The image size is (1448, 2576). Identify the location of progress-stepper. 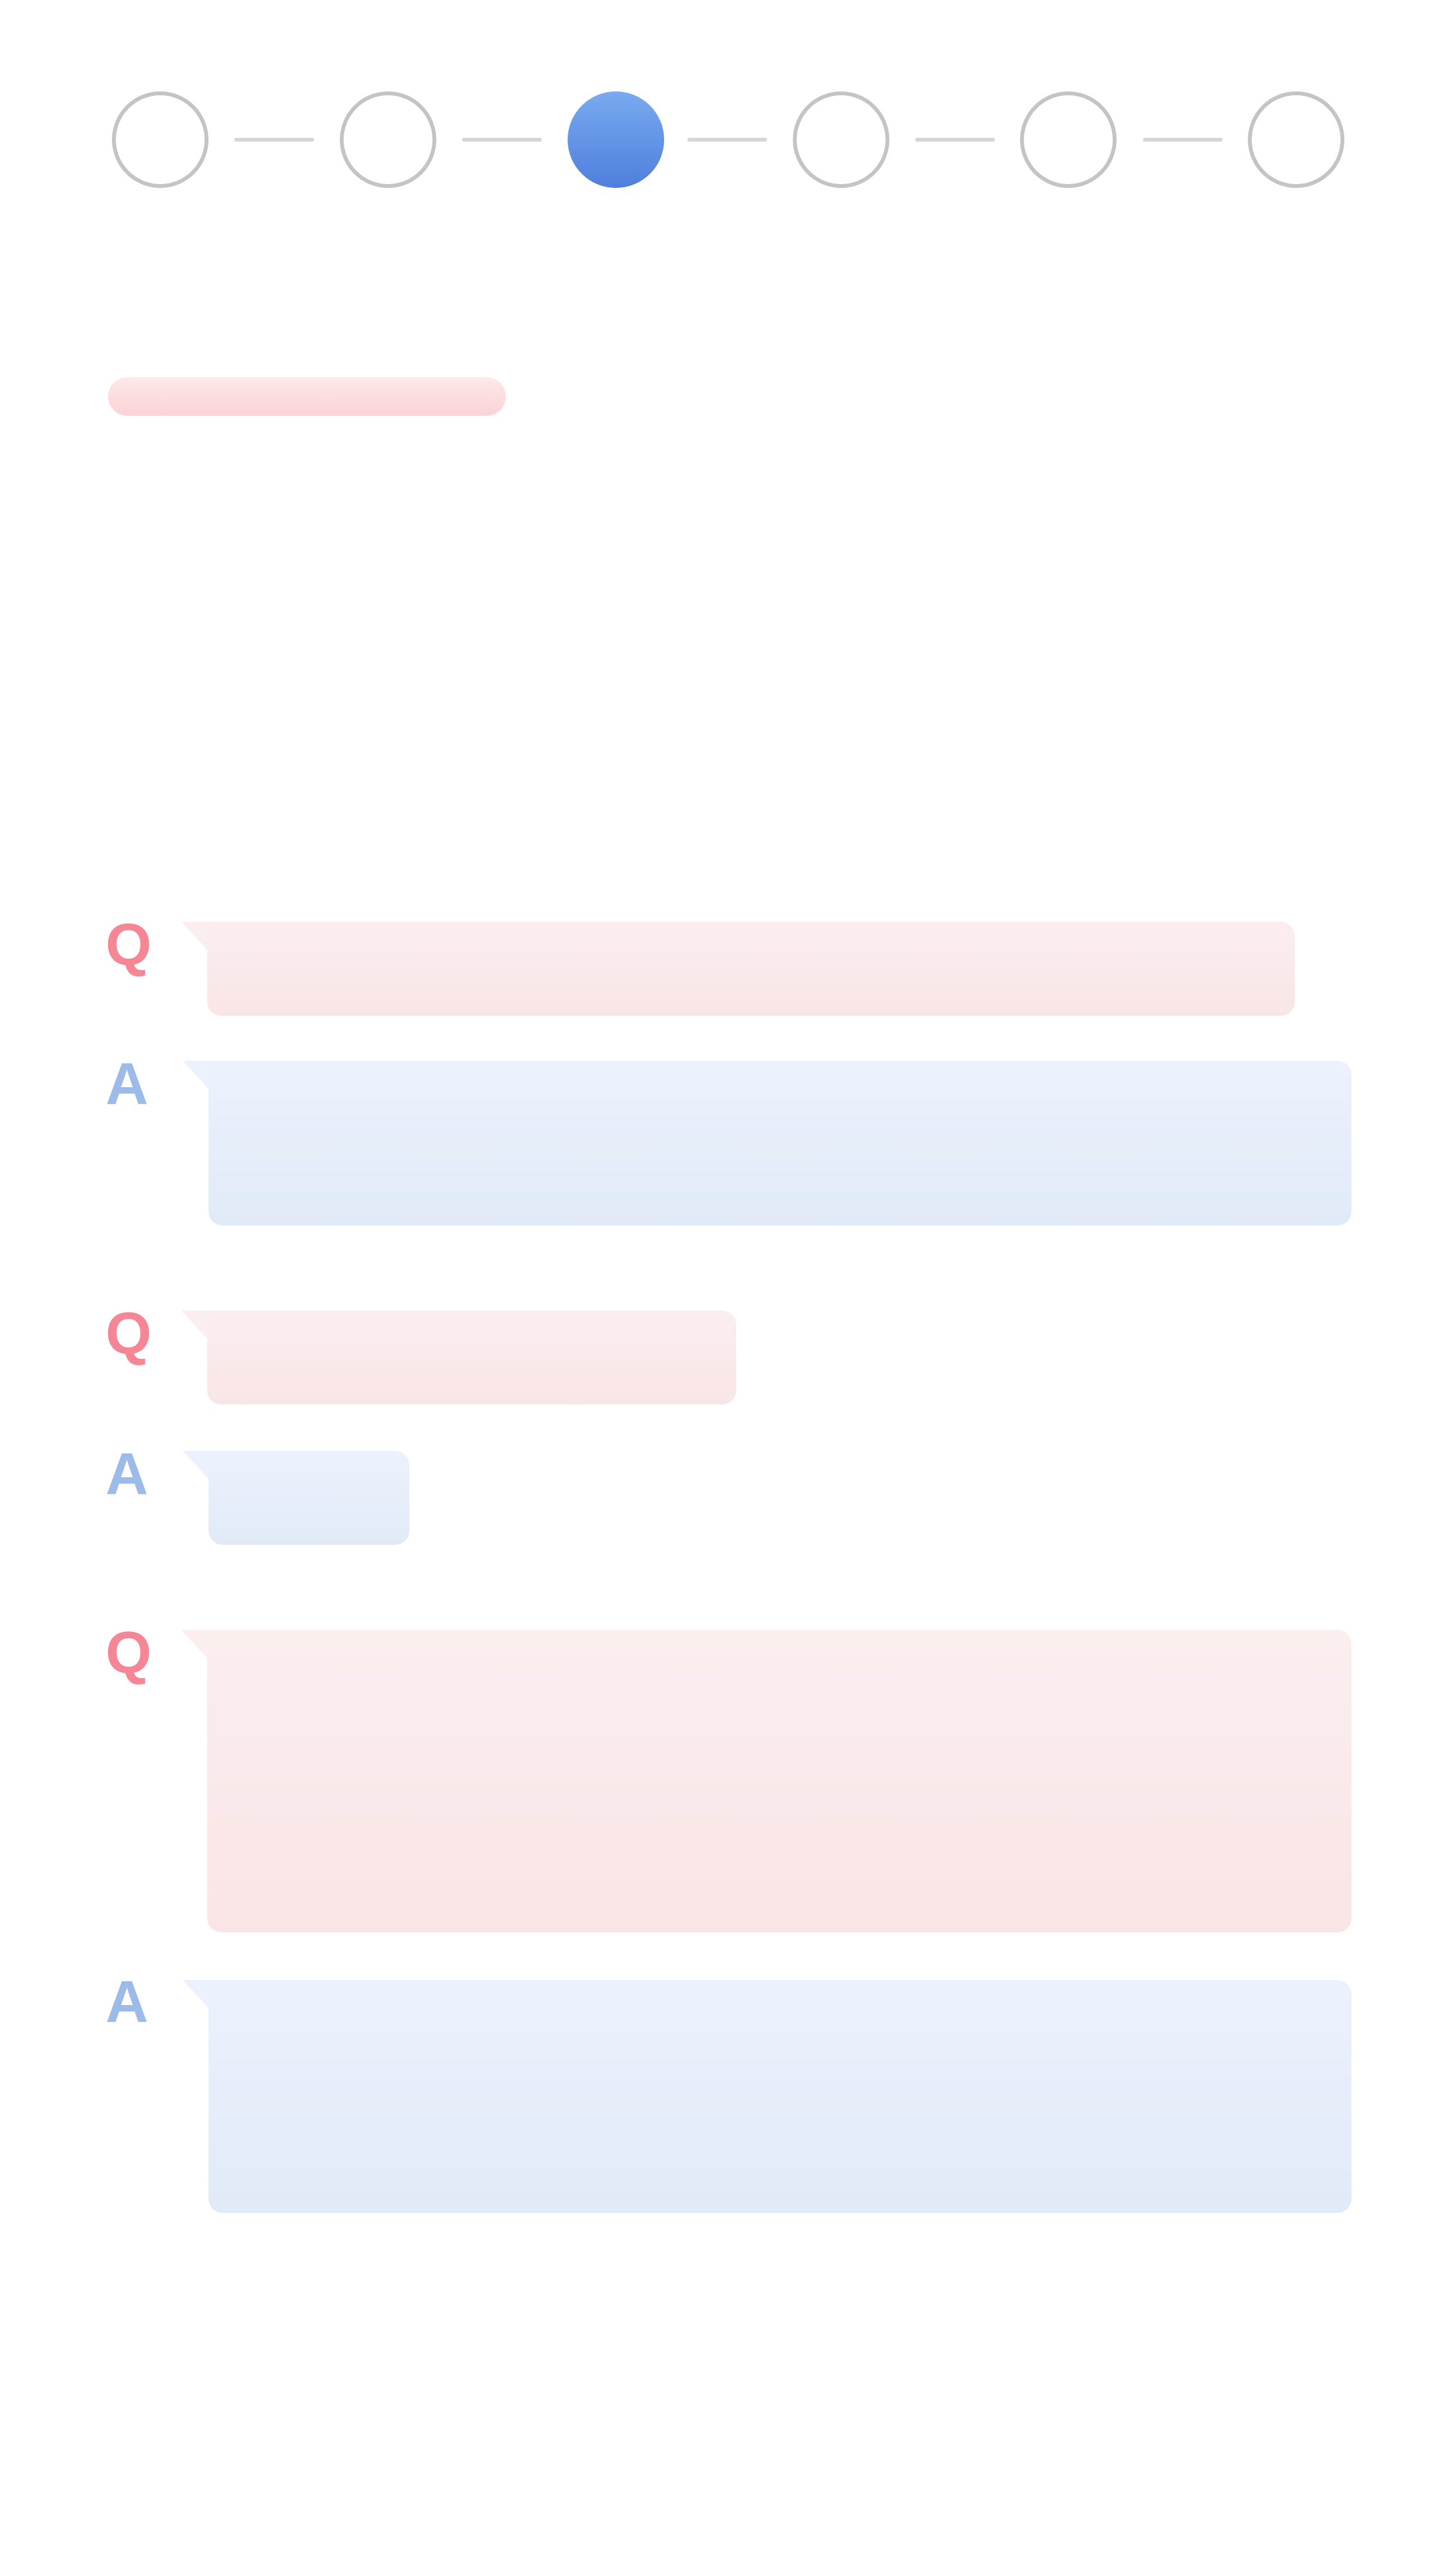
(724, 96).